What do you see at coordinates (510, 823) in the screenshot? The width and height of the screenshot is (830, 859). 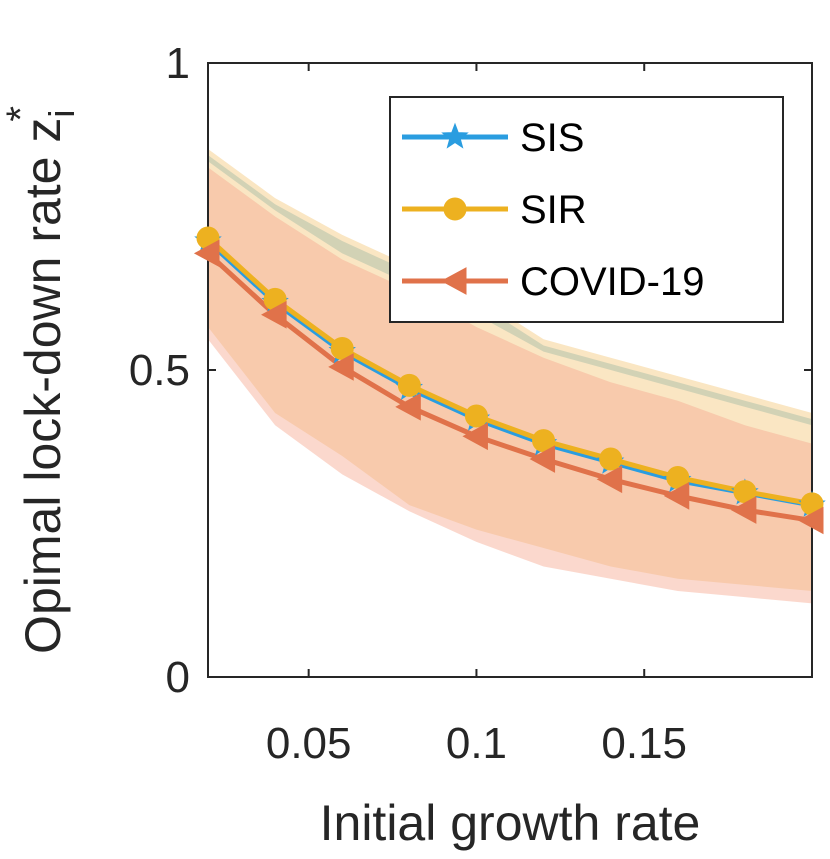 I see `x-axis-label: Initial growth rate` at bounding box center [510, 823].